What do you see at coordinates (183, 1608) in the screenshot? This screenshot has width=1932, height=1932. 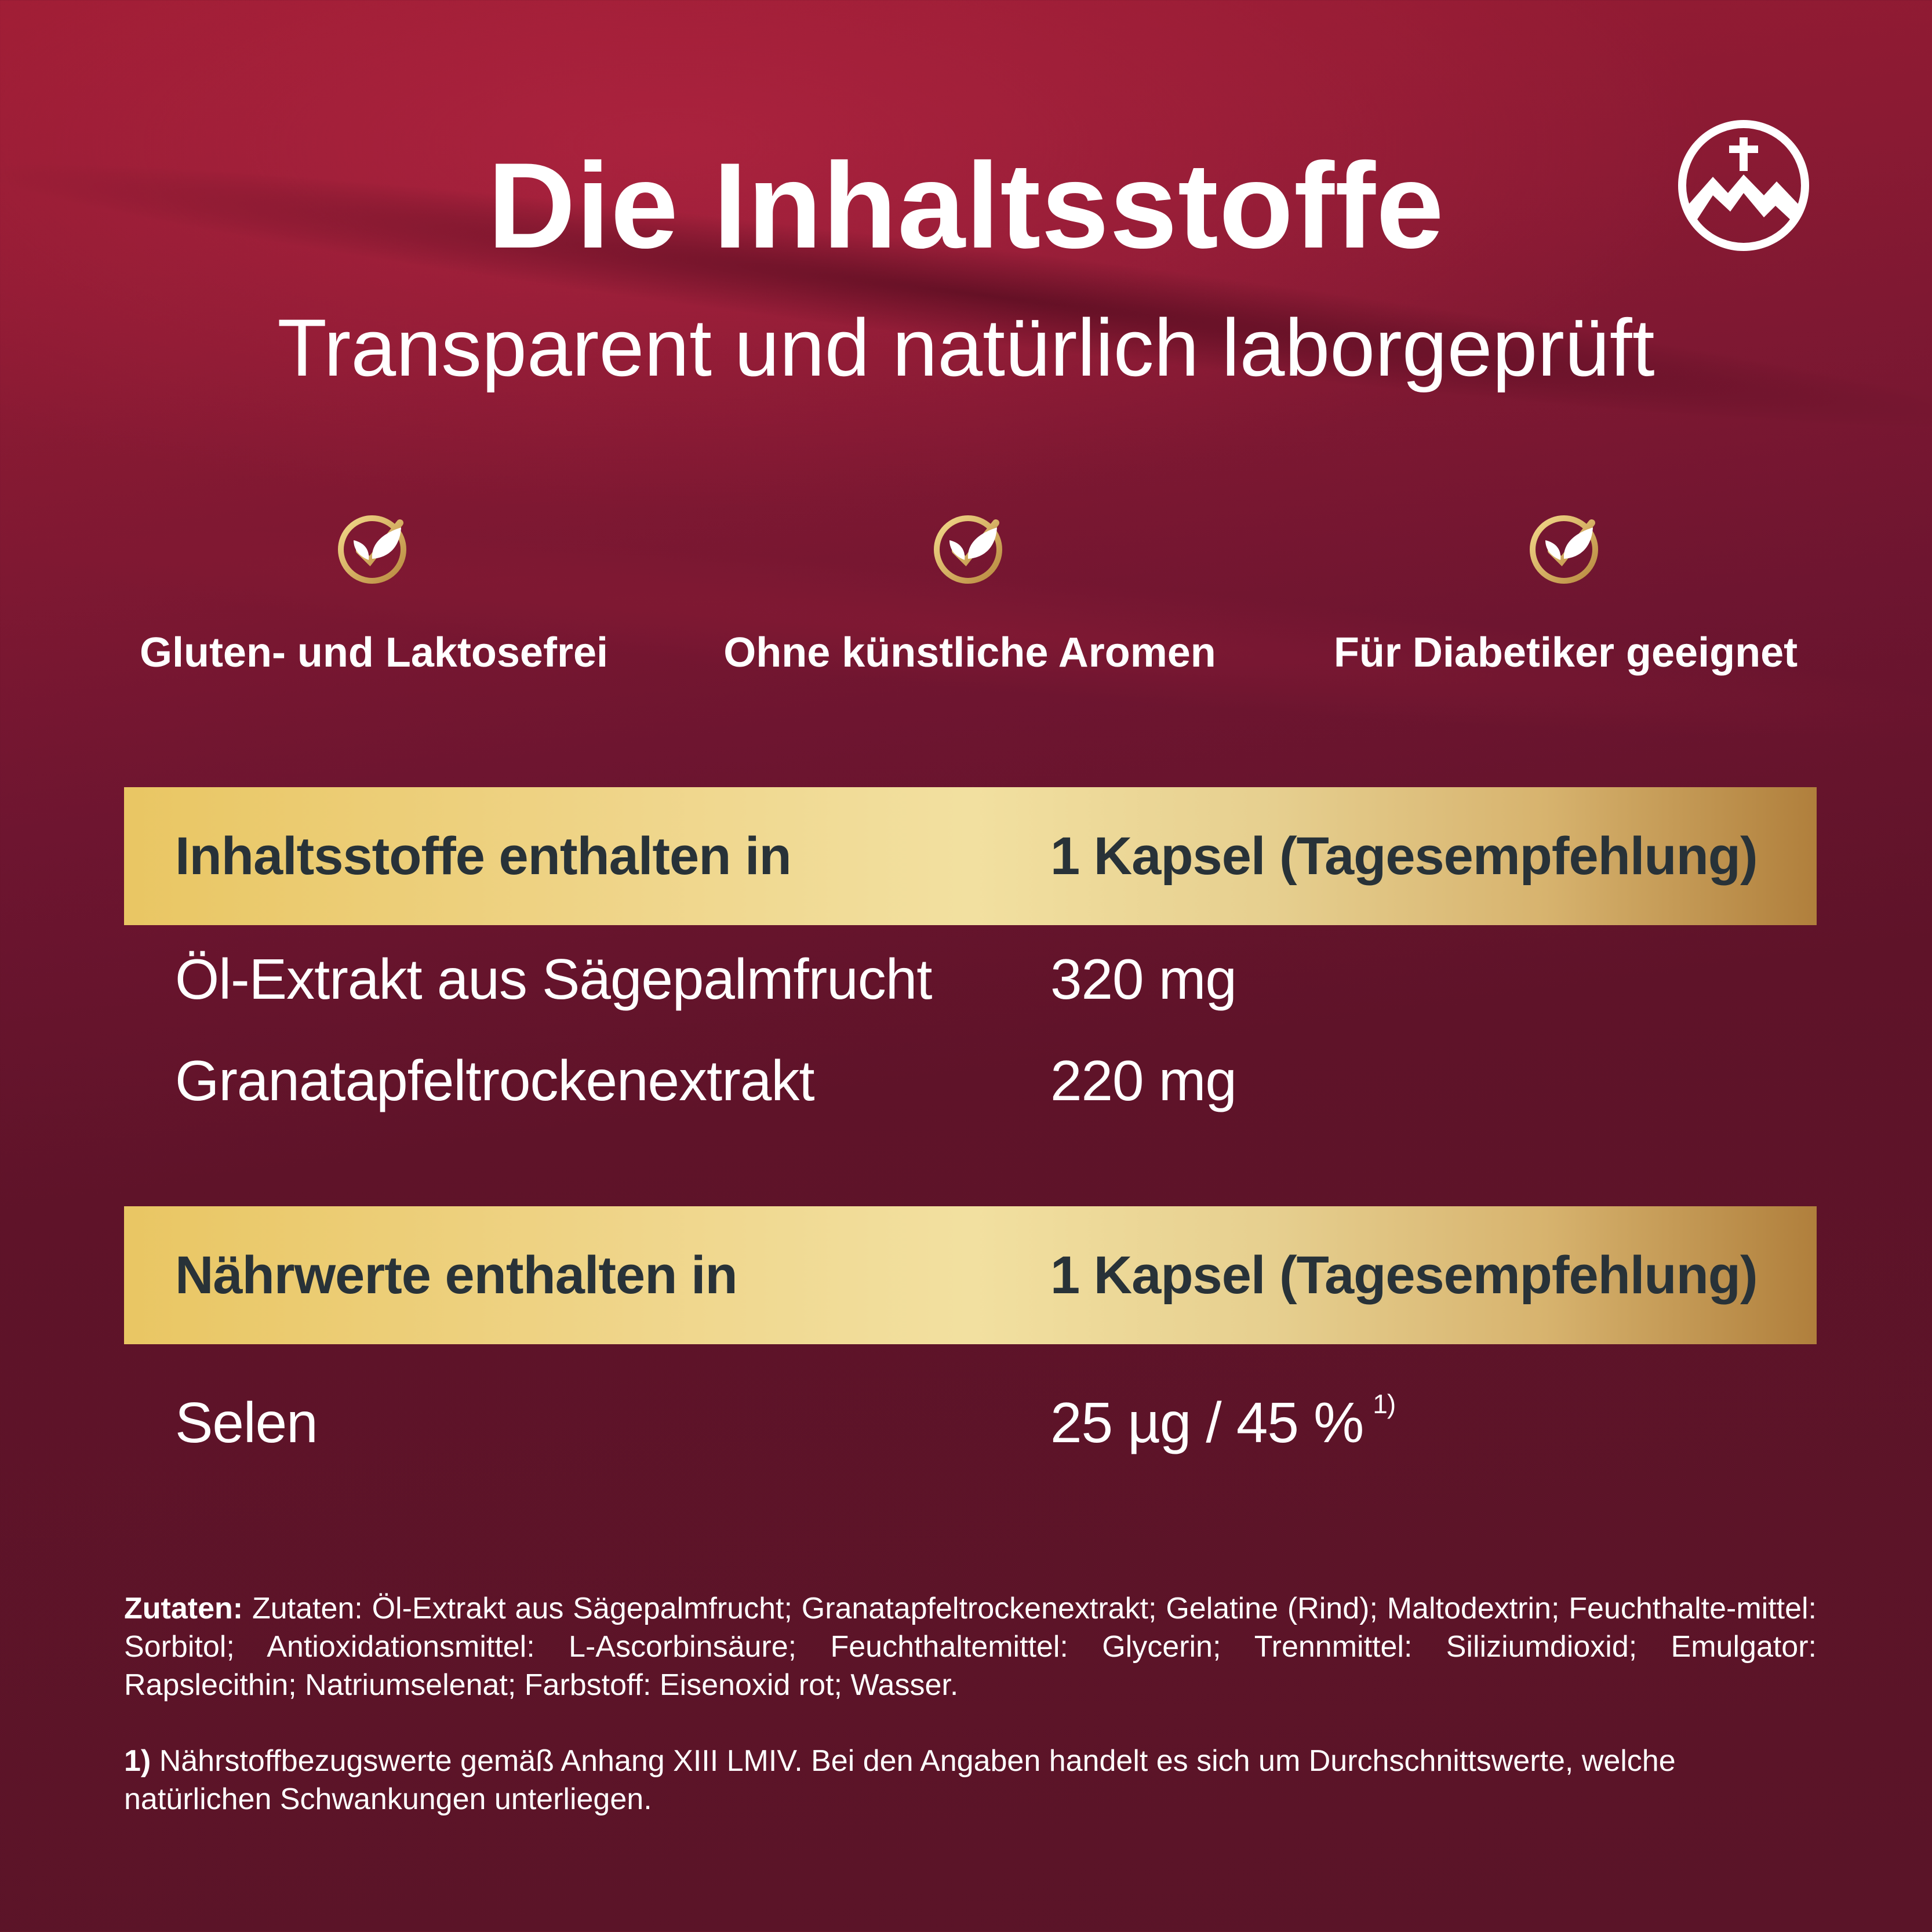 I see `ingredients-label: Zutaten:` at bounding box center [183, 1608].